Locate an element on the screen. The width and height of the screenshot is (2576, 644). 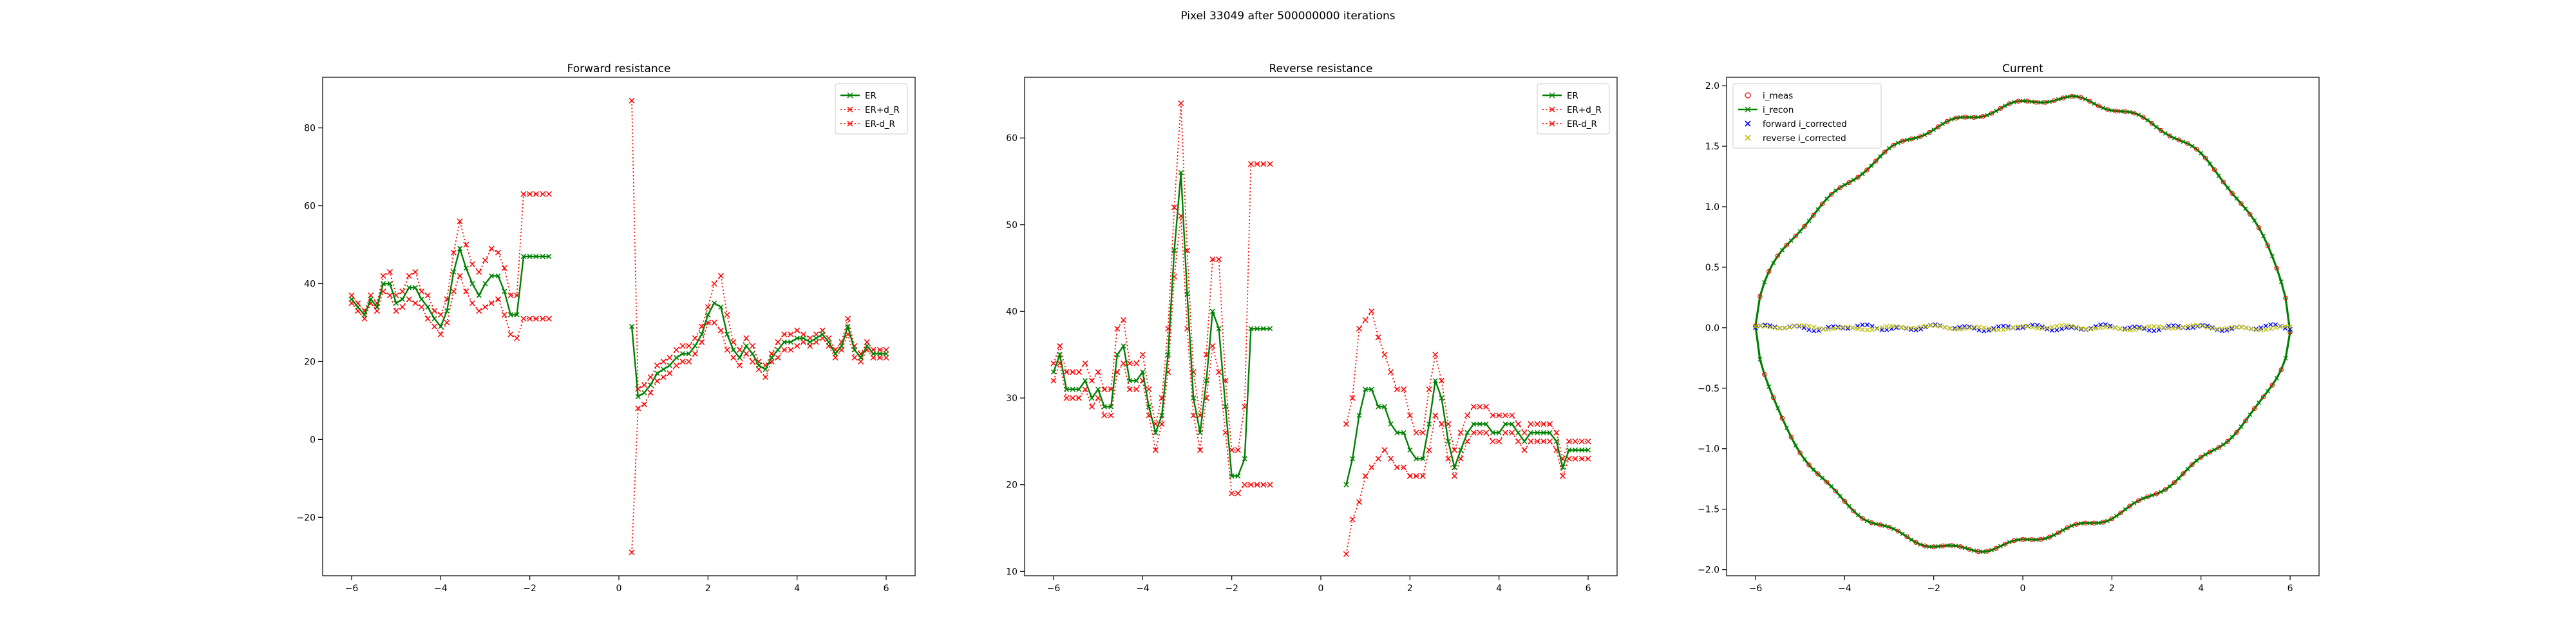
y-tick-label: 20 is located at coordinates (1012, 485).